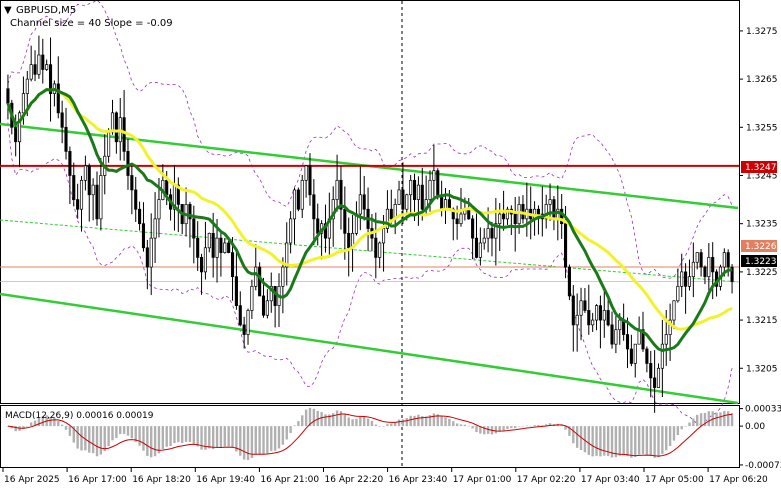 The image size is (781, 489). I want to click on time-tick-label: 17 Apr 03:40, so click(610, 480).